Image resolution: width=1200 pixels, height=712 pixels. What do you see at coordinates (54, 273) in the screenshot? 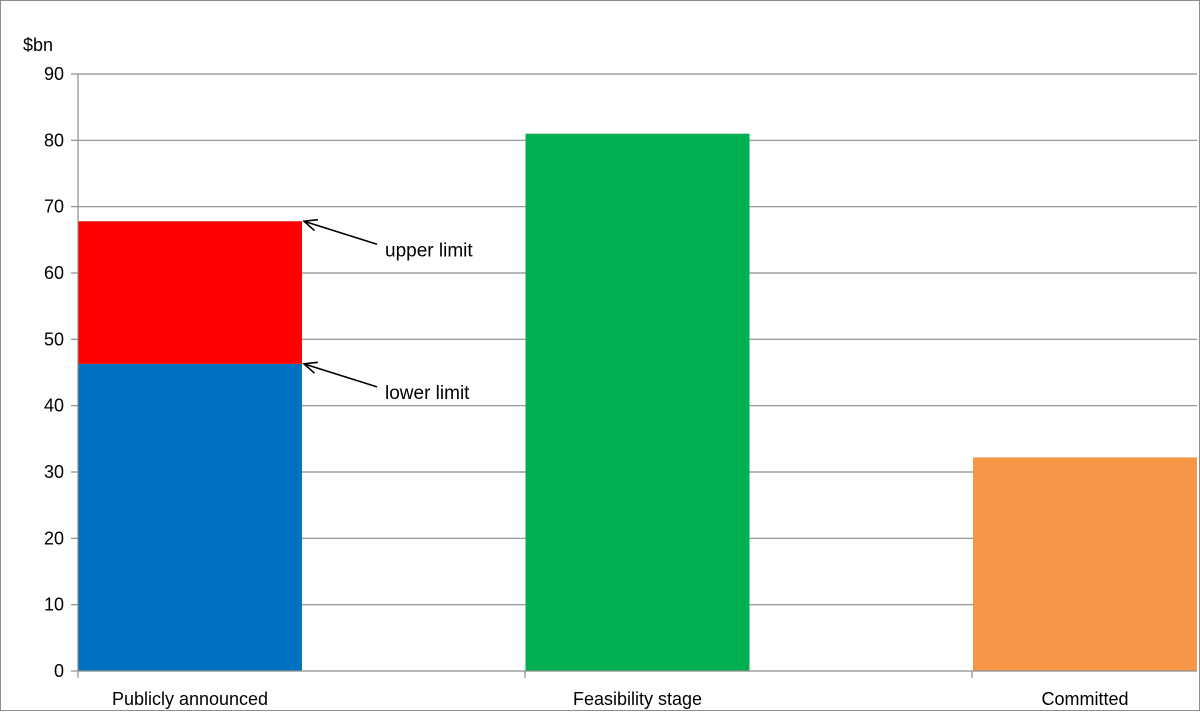
I see `y-tick-label-60: 60` at bounding box center [54, 273].